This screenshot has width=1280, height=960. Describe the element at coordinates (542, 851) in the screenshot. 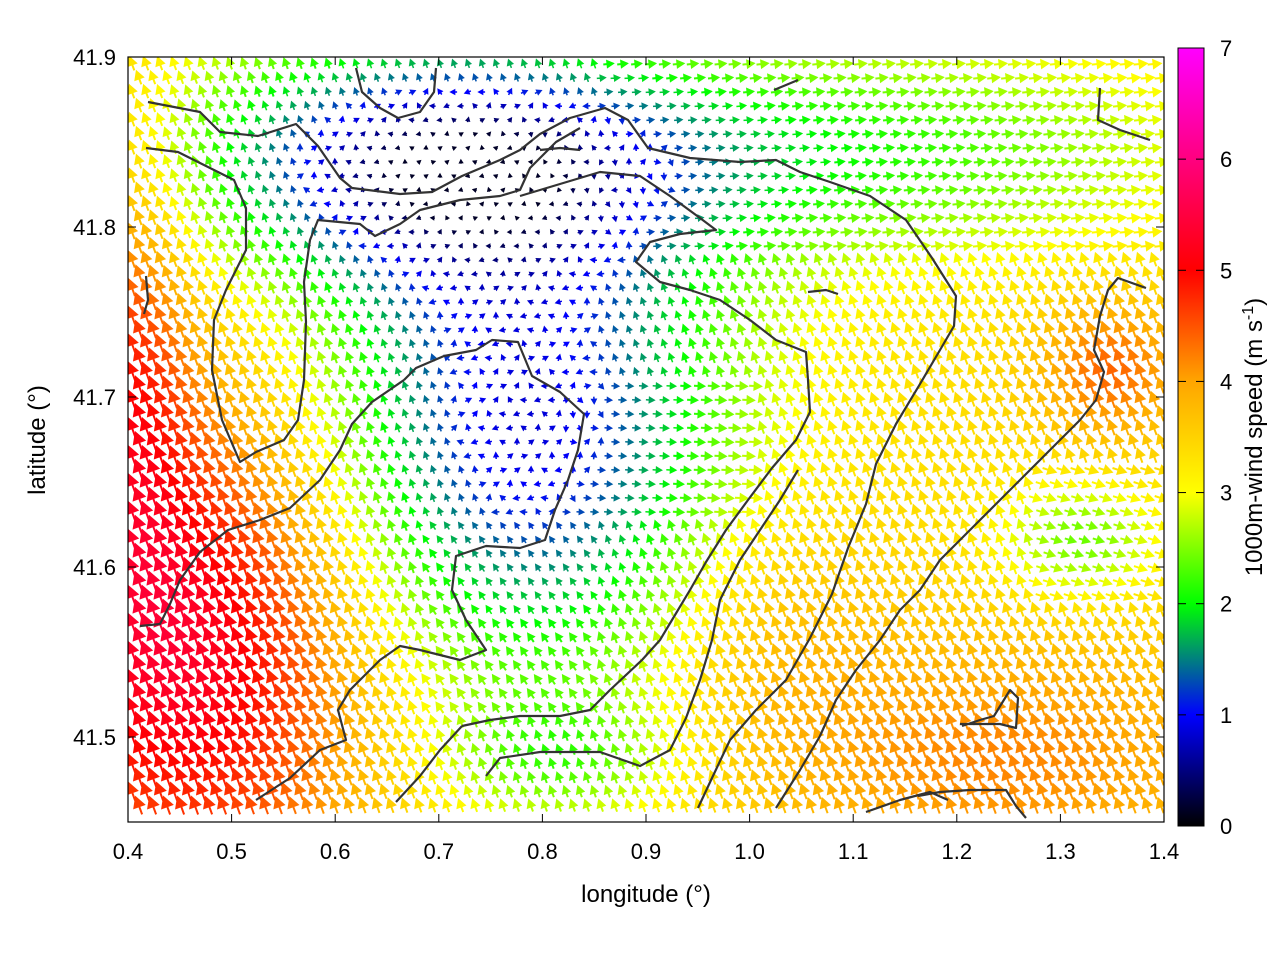

I see `x-tick-label: 0.8` at that location.